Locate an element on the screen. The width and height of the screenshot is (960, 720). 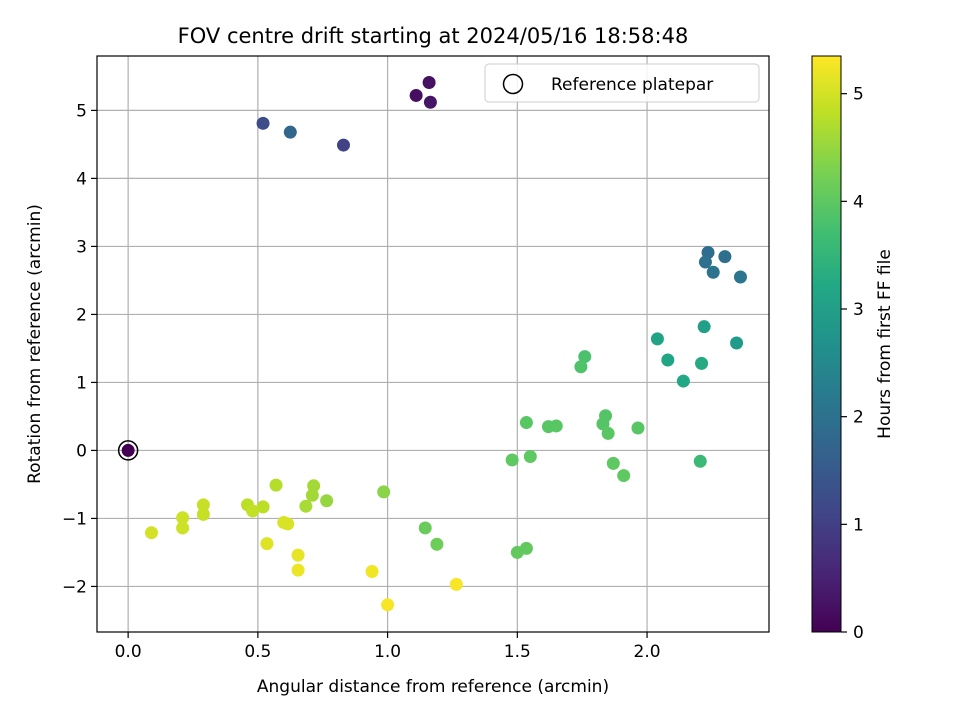
colorbar-tick-label: 5 is located at coordinates (858, 95).